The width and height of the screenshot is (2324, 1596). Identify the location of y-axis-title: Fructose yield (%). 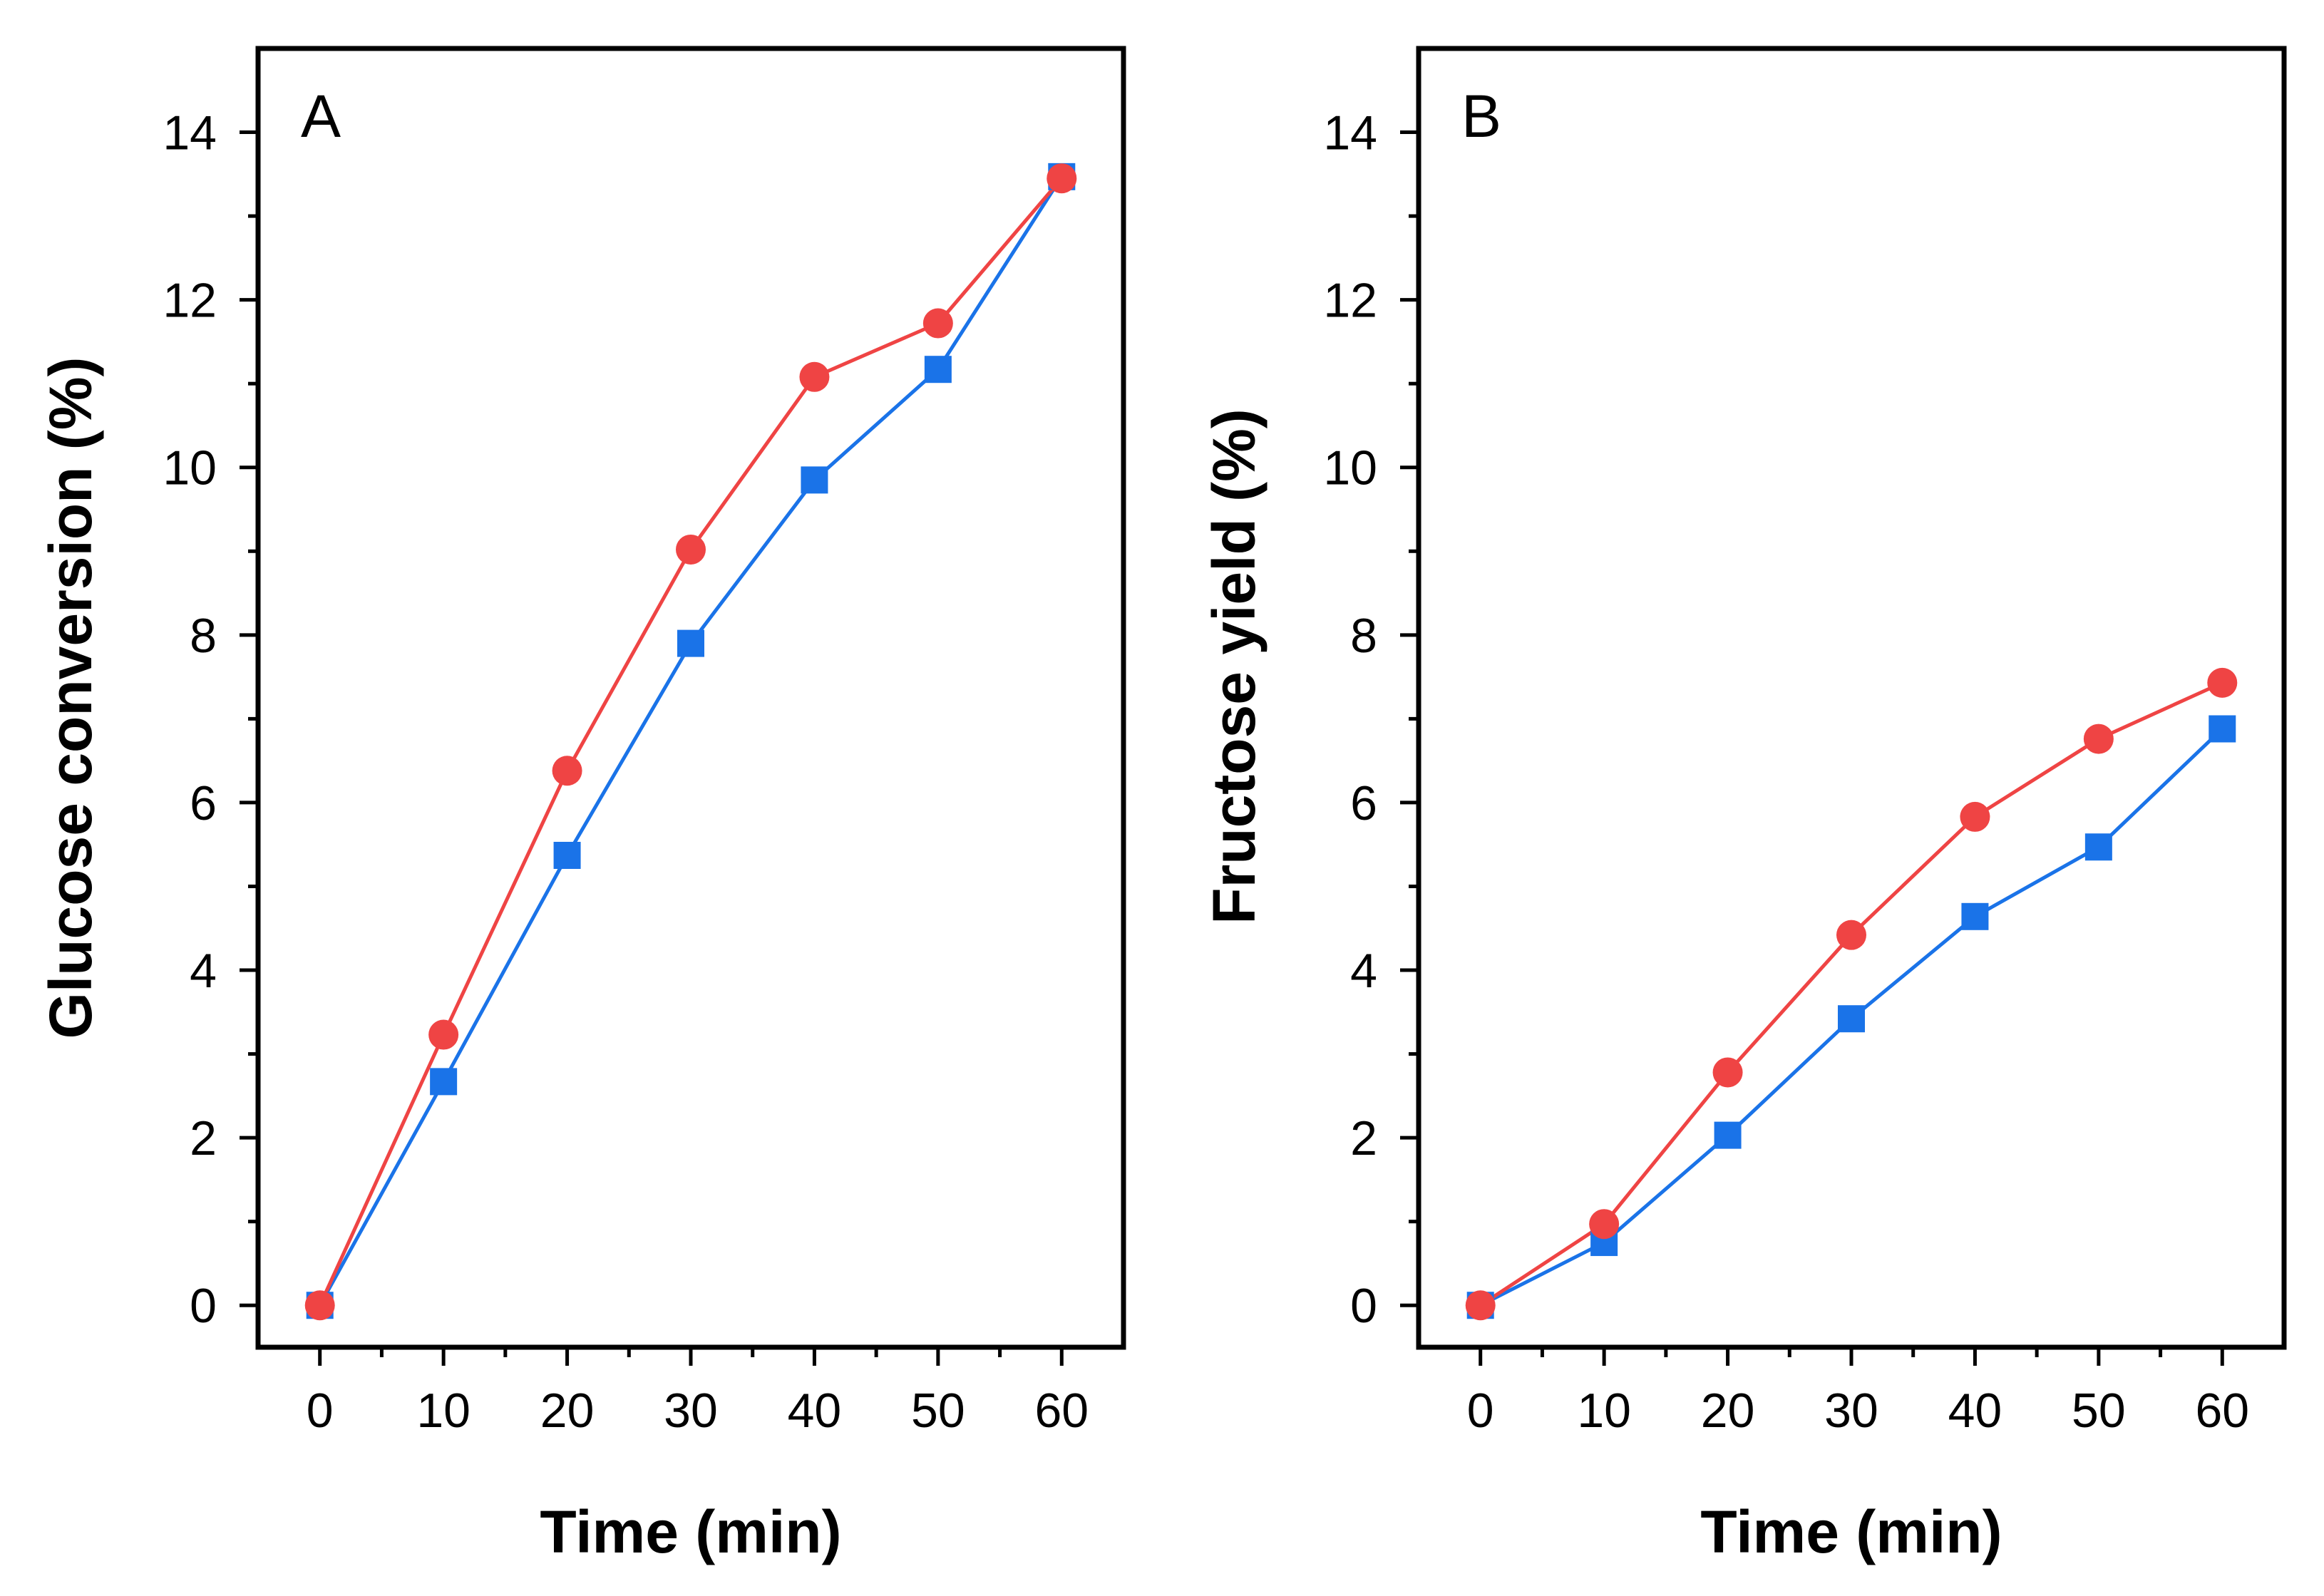
(1234, 666).